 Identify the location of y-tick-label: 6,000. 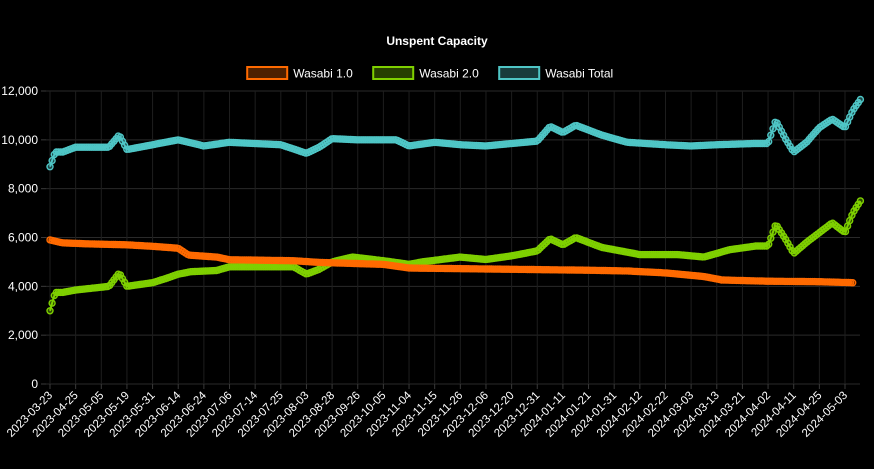
(23, 238).